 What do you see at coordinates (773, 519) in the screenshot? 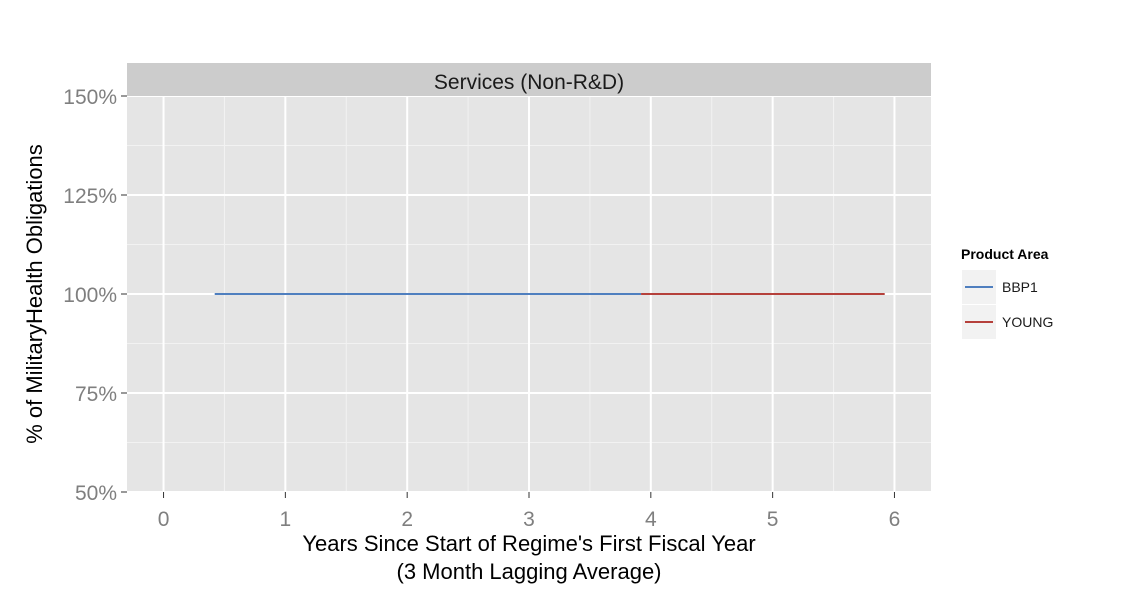
I see `x-tick-label: 5` at bounding box center [773, 519].